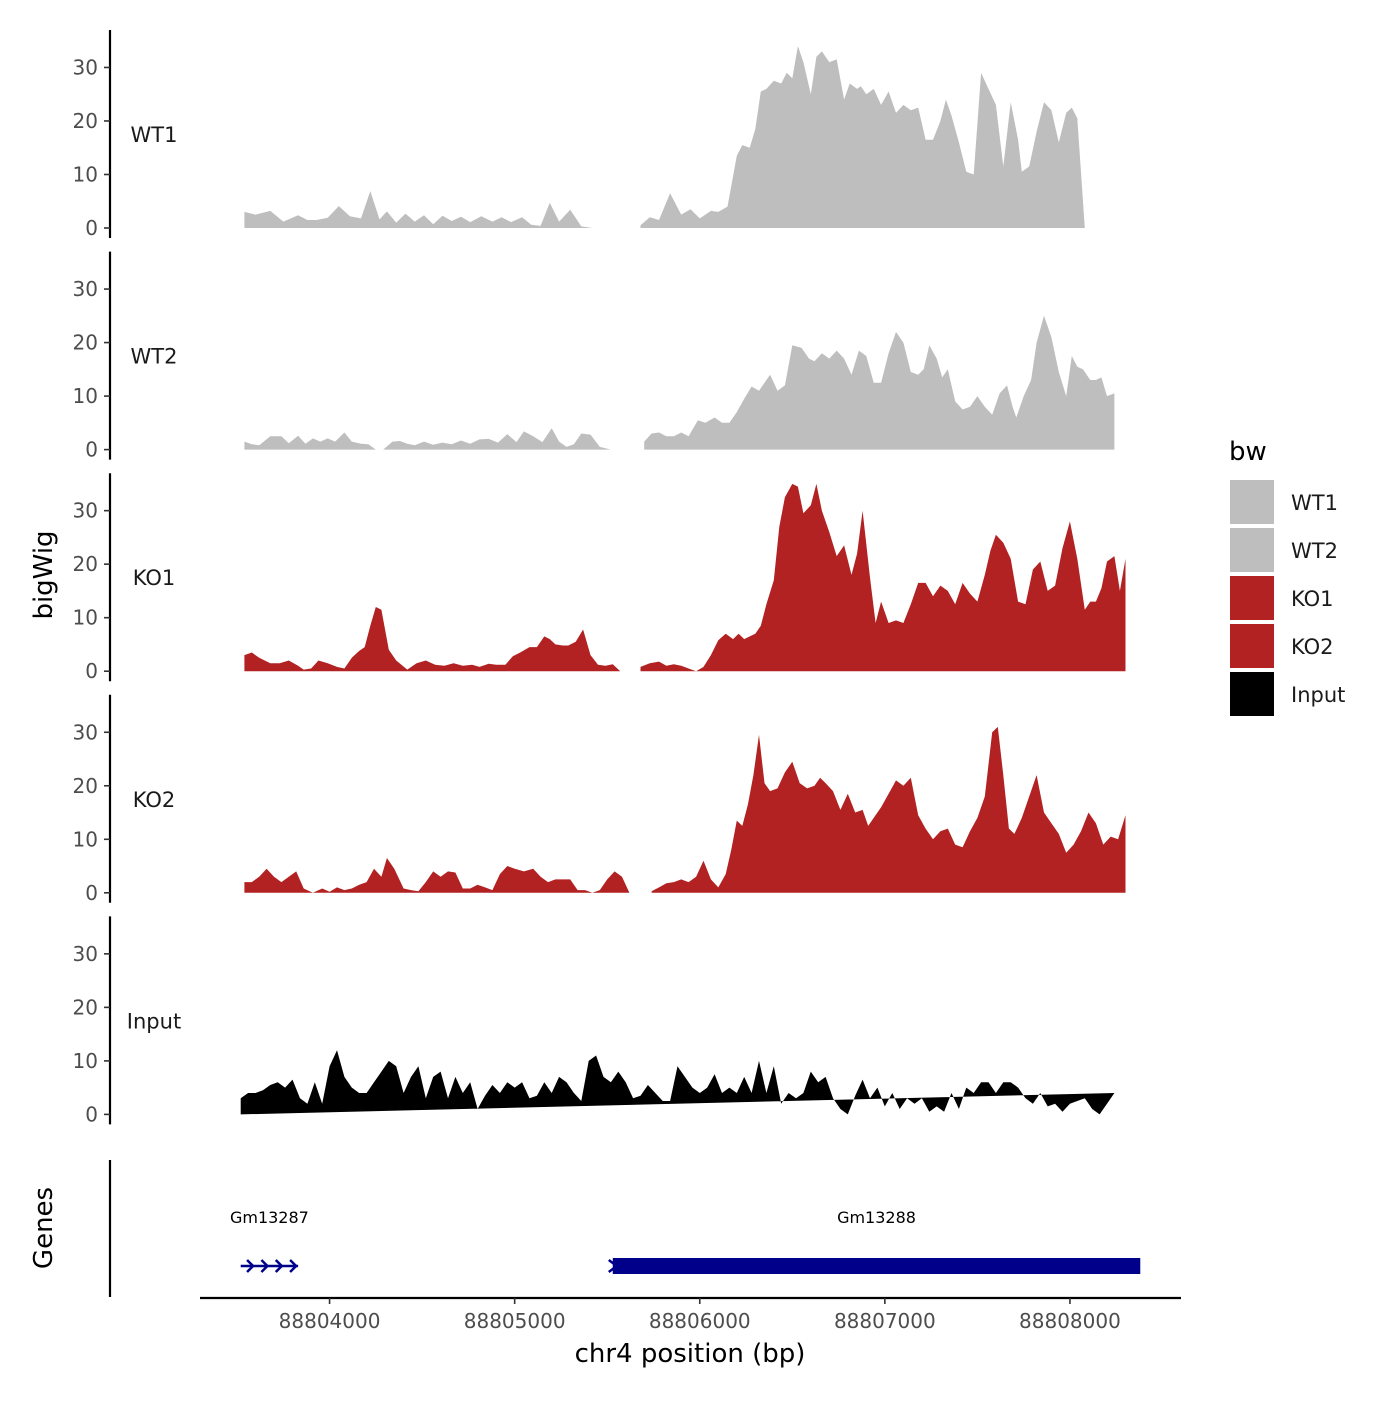 This screenshot has width=1400, height=1404. I want to click on genes-axis-title: Genes, so click(44, 1228).